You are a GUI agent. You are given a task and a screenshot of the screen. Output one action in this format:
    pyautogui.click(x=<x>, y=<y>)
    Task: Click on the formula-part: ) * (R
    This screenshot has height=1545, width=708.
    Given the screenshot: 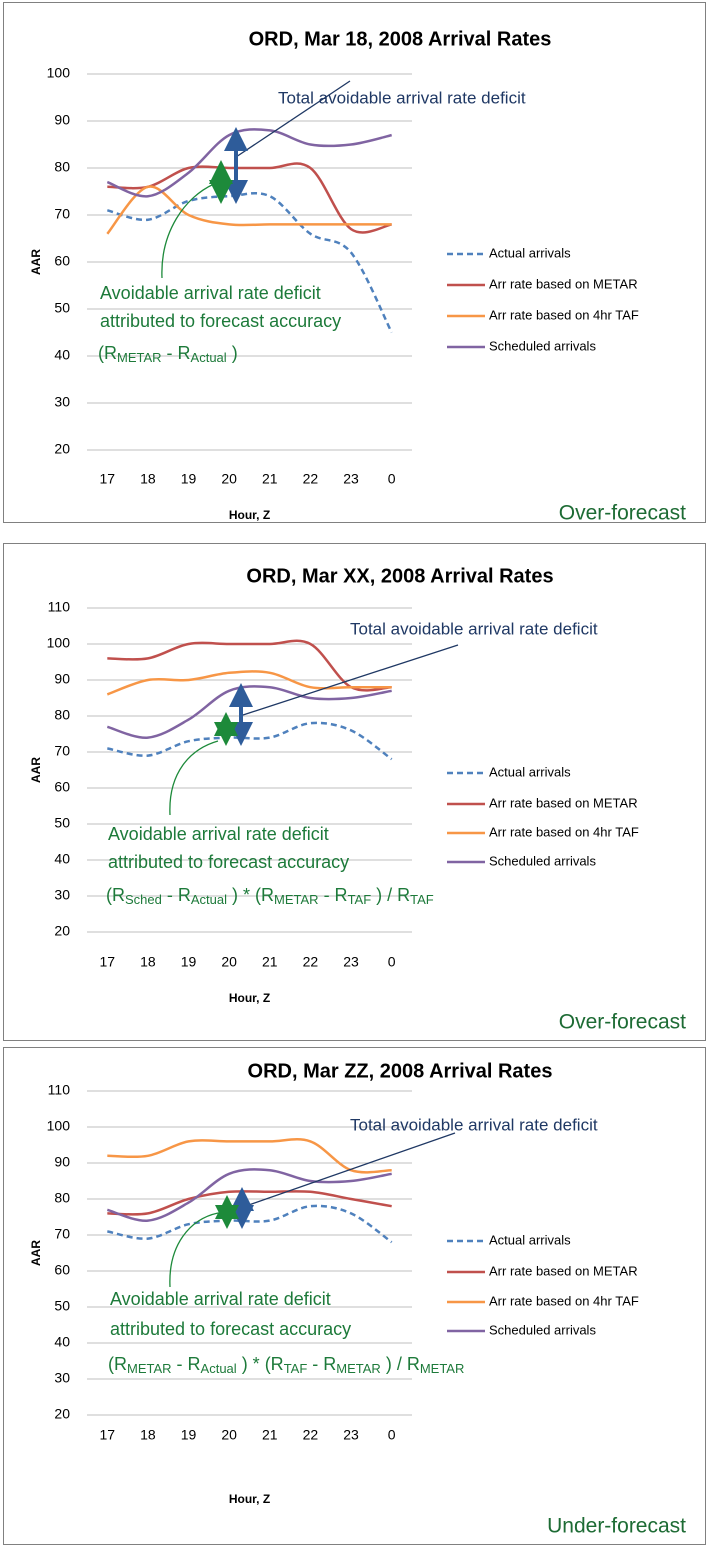 What is the action you would take?
    pyautogui.click(x=260, y=1364)
    